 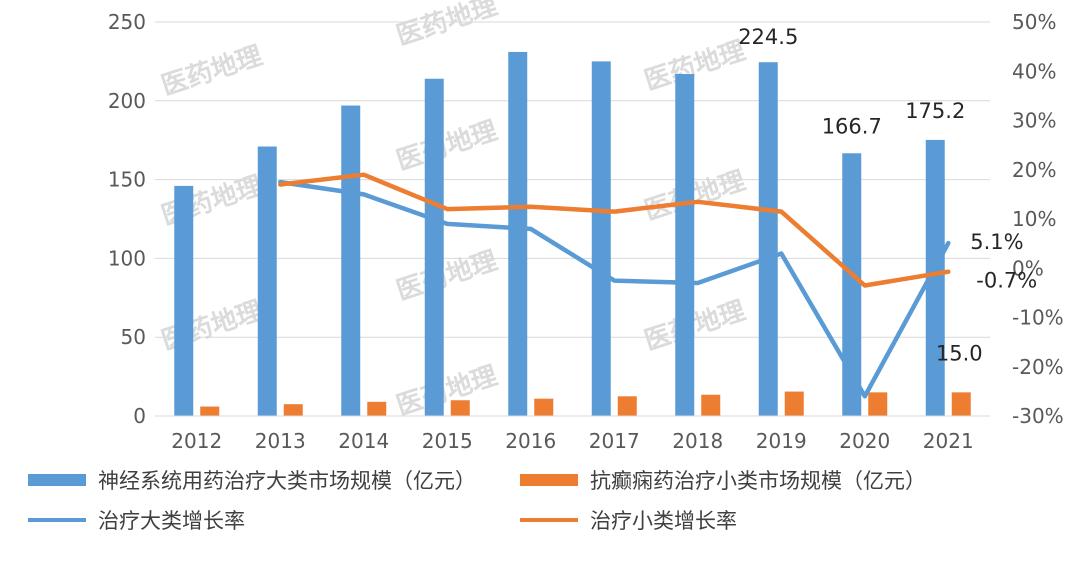 I want to click on y-left-tick-label: 0, so click(x=139, y=416).